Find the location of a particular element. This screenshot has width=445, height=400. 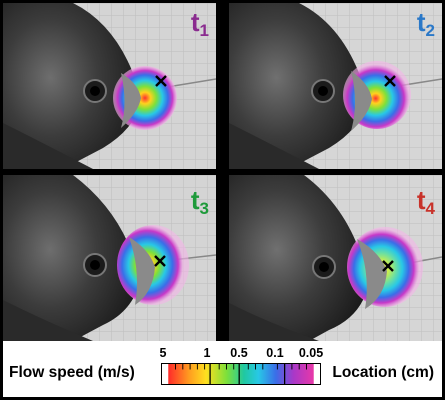

scale-tick-label: 0.05 is located at coordinates (311, 353).